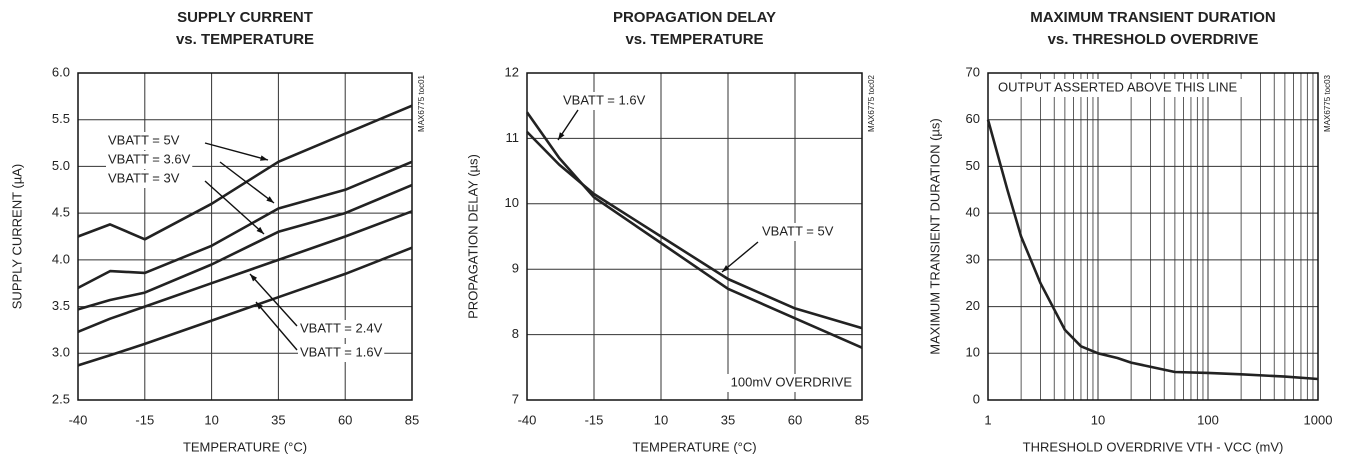 The image size is (1347, 462). Describe the element at coordinates (973, 258) in the screenshot. I see `y-tick-label: 30` at that location.